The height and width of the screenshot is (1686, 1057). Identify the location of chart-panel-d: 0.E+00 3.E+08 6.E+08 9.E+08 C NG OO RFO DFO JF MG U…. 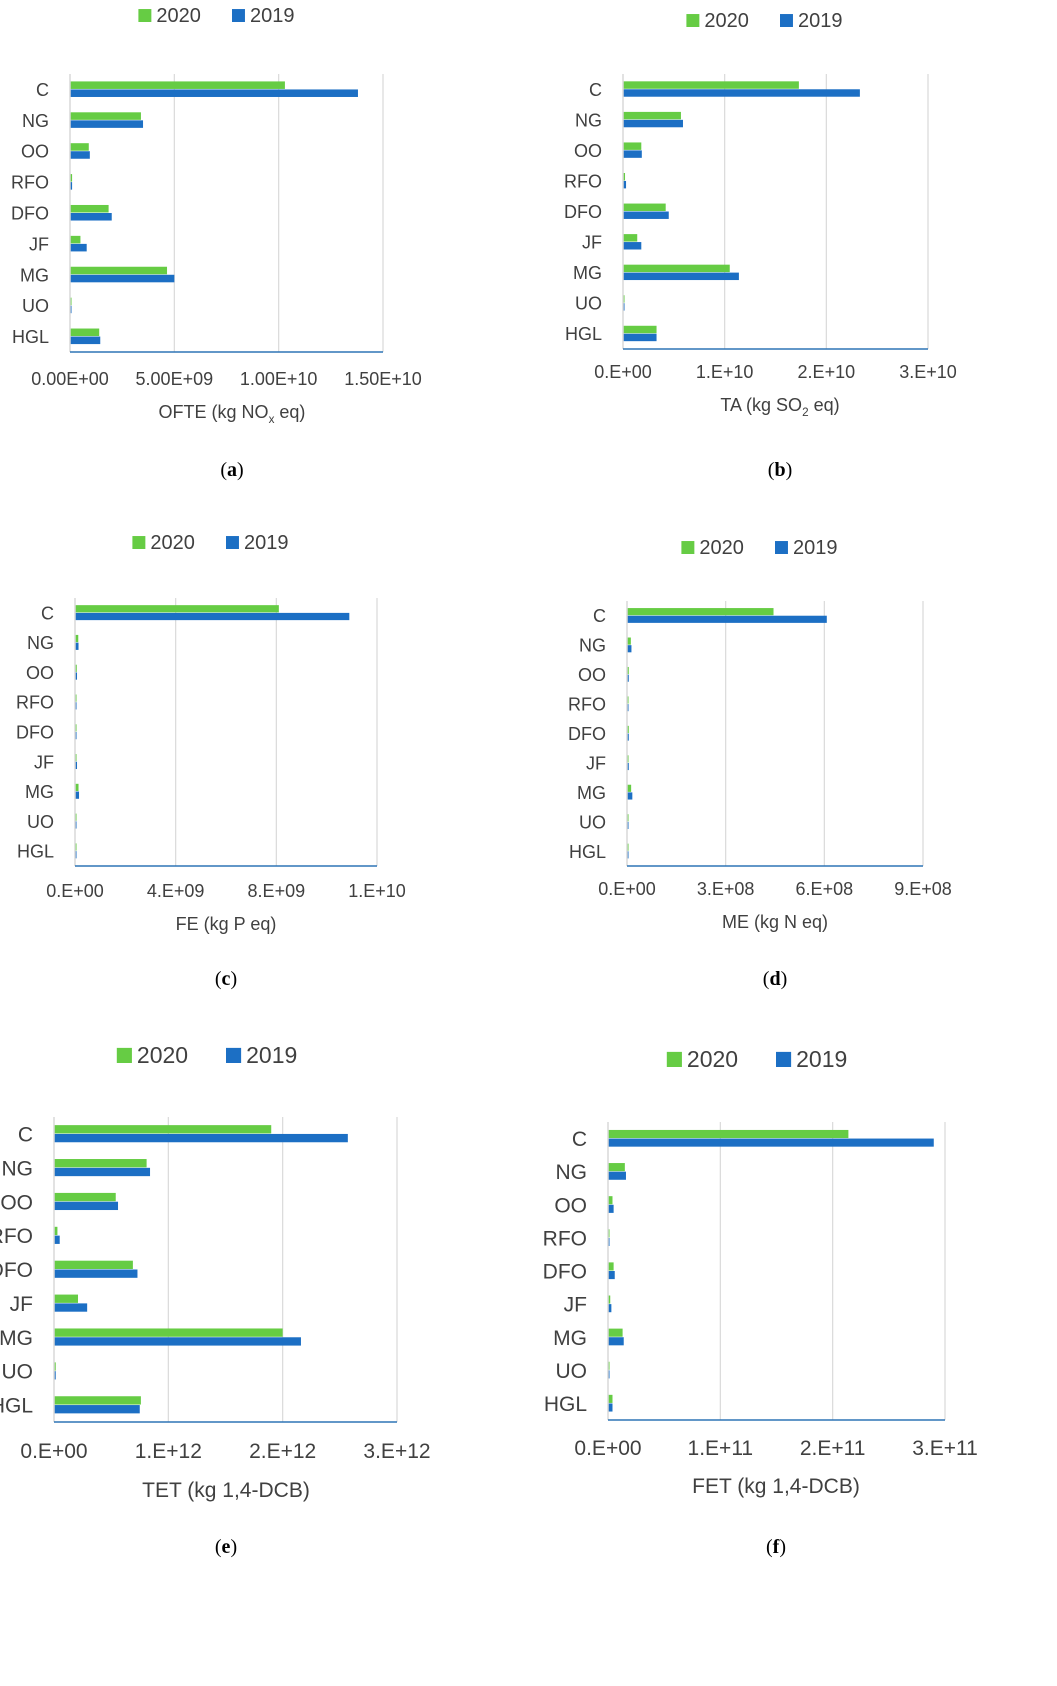
(760, 763).